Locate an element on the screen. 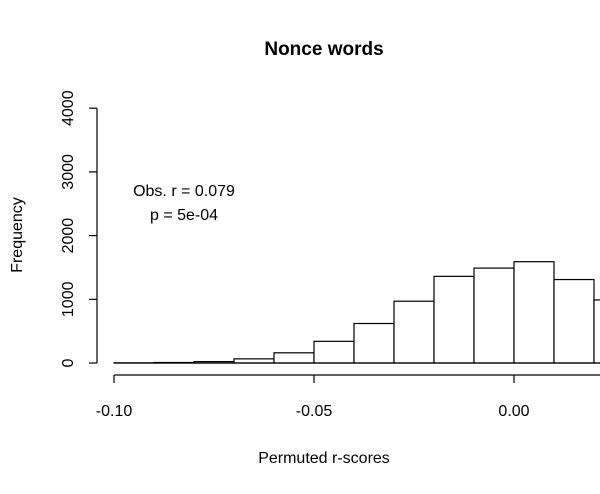 The image size is (600, 494). y-tick-label: 2000 is located at coordinates (68, 236).